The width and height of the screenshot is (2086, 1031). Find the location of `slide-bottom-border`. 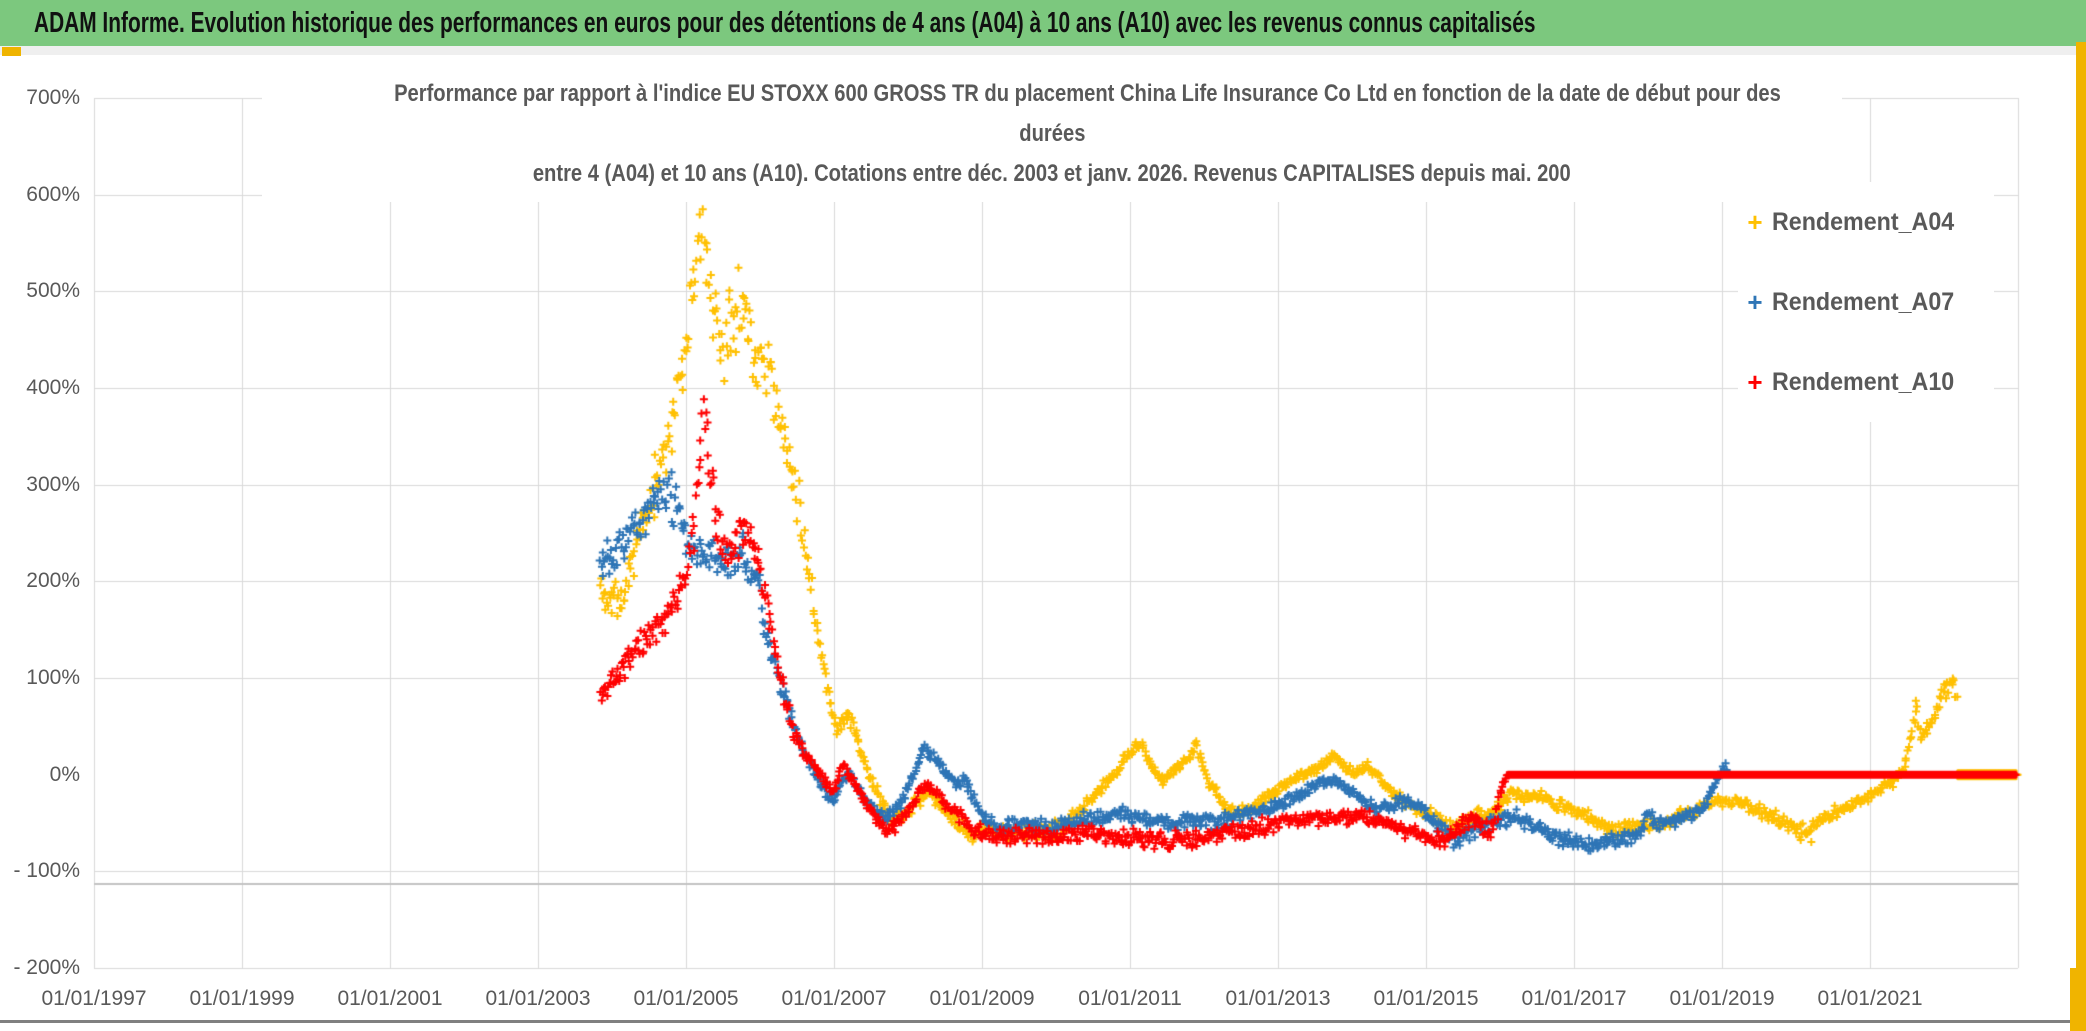

slide-bottom-border is located at coordinates (1035, 1021).